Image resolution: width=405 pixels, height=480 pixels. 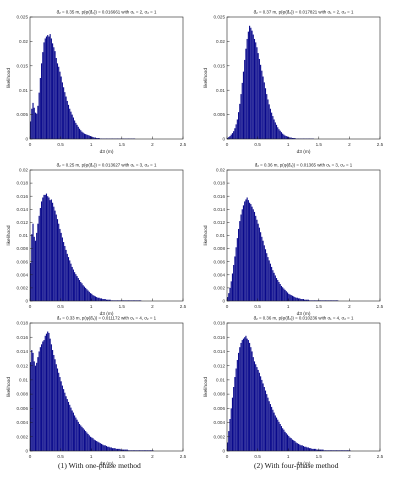 I want to click on axes-box, so click(x=303, y=78).